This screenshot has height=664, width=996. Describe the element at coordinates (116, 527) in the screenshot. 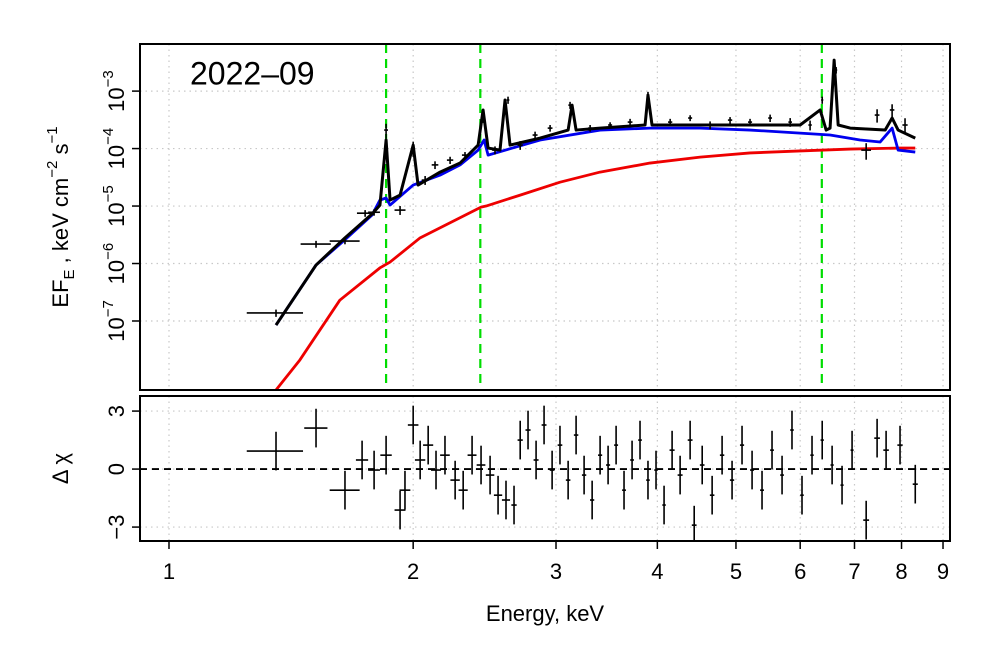

I see `y-tick-label: −3` at that location.